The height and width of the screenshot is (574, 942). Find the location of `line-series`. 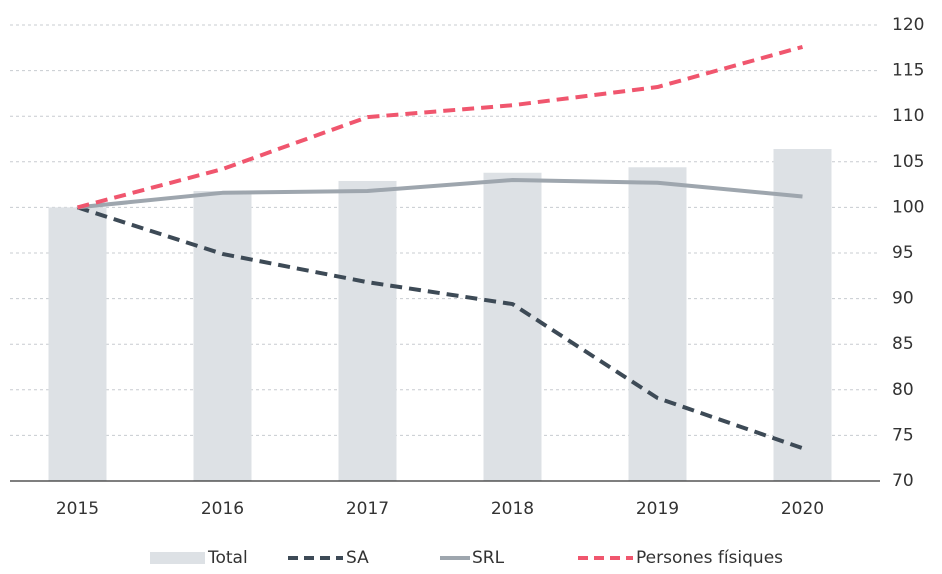

line-series is located at coordinates (440, 194).